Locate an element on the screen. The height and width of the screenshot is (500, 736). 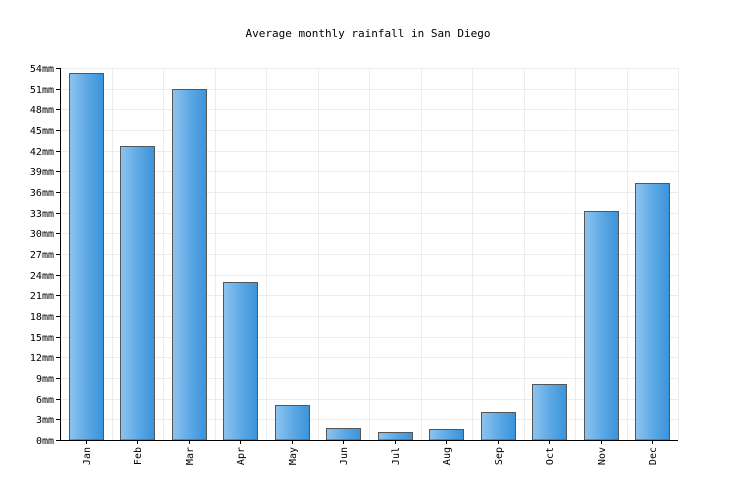
y-tick-label: 48mm is located at coordinates (42, 110).